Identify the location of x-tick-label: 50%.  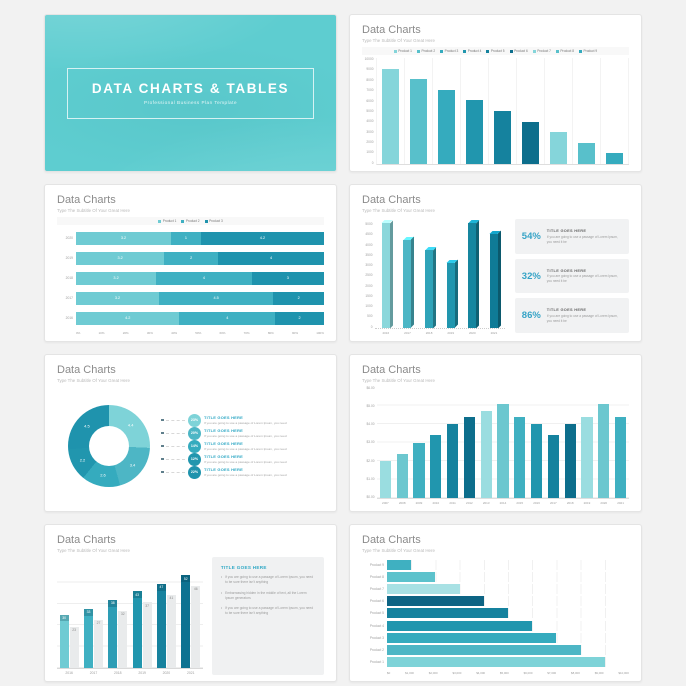
(198, 333).